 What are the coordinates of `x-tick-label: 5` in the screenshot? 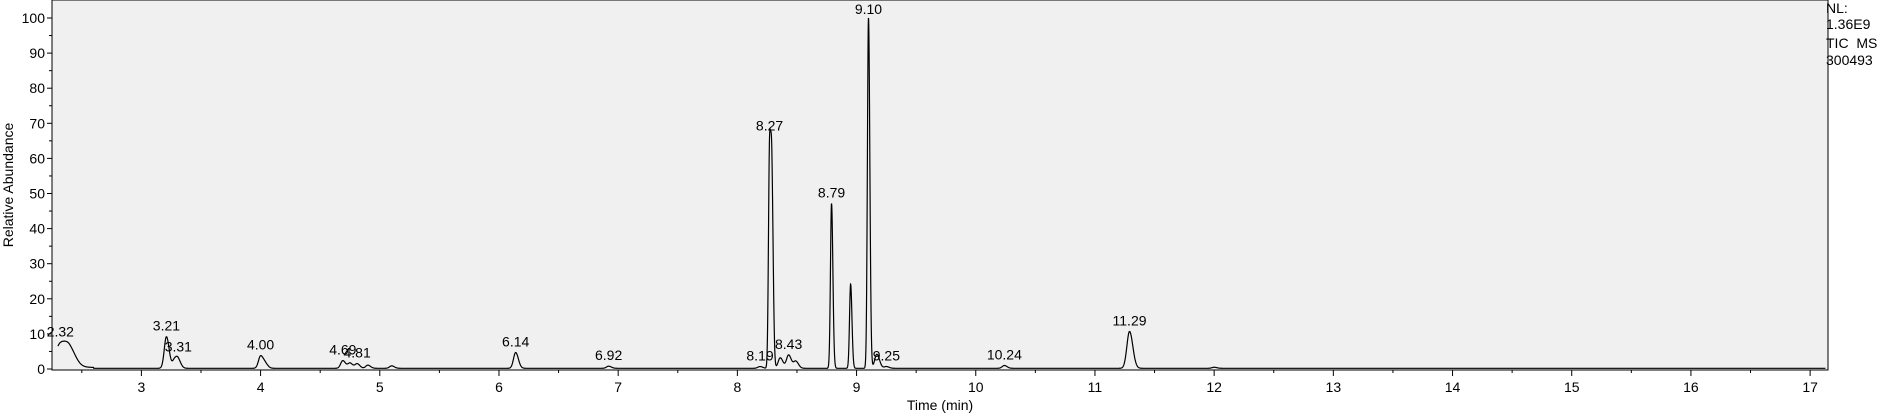 It's located at (380, 387).